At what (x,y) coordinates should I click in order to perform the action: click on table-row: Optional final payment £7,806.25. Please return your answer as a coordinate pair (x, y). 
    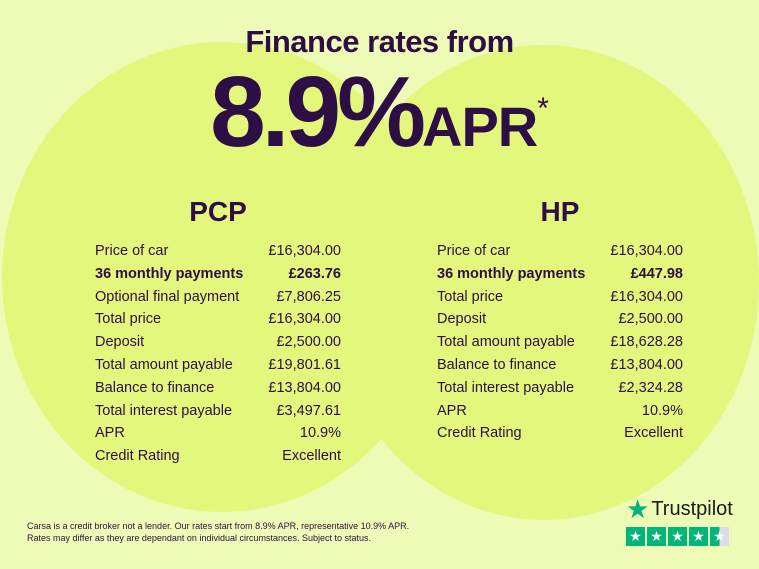
    Looking at the image, I should click on (218, 297).